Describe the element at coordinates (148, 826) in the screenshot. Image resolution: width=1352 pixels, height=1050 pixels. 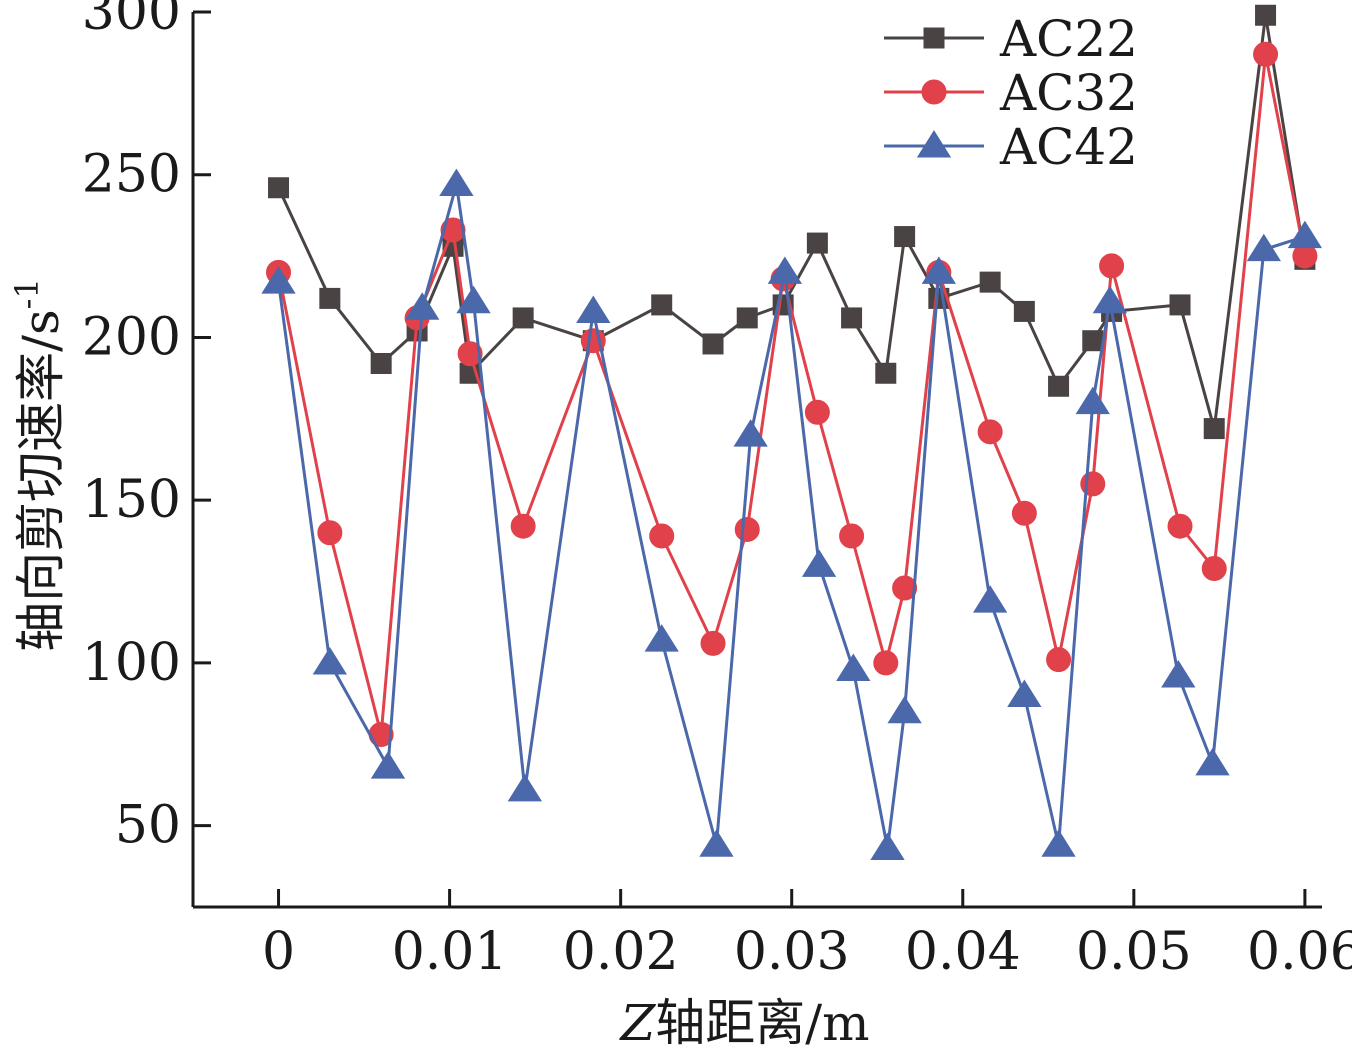
I see `y-tick-label: 50` at that location.